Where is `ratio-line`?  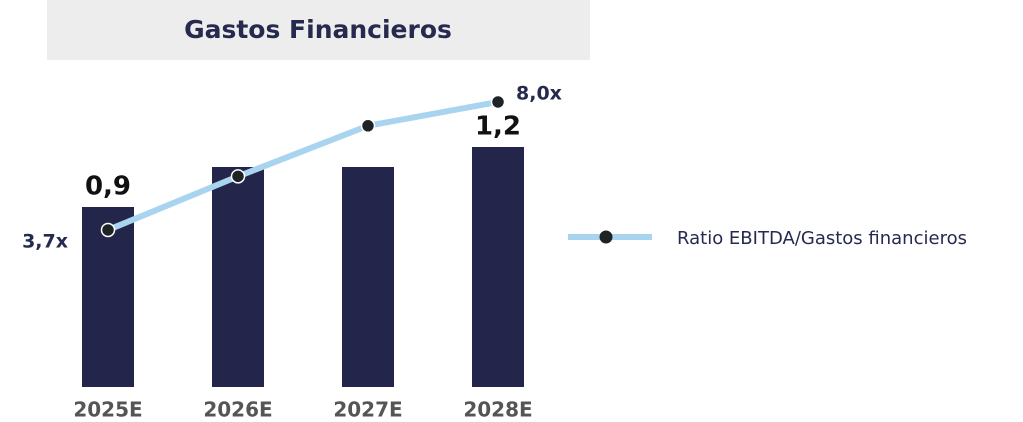 ratio-line is located at coordinates (303, 165).